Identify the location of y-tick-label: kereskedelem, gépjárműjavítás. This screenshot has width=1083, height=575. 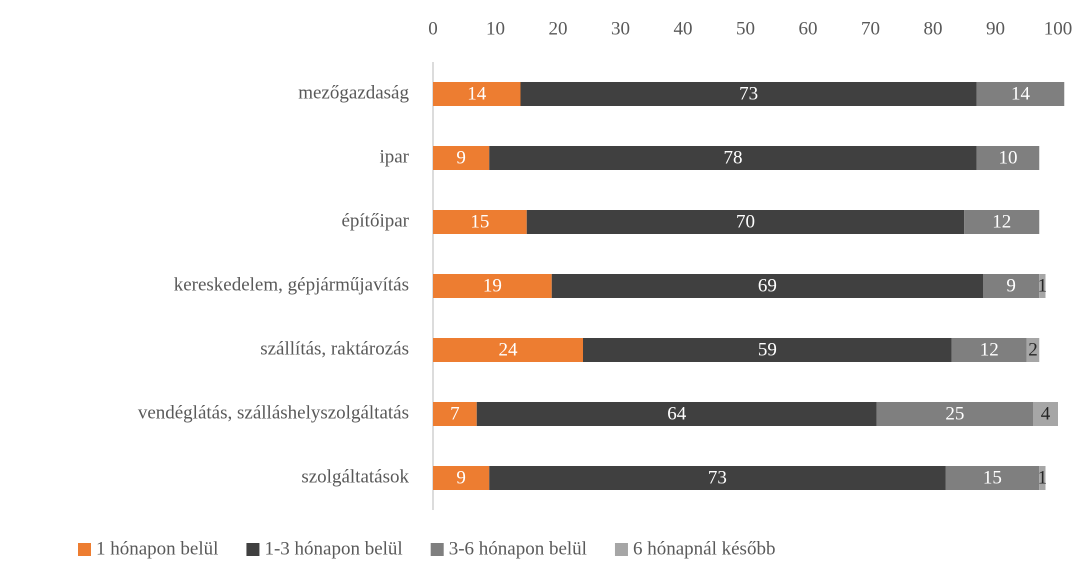
(291, 284).